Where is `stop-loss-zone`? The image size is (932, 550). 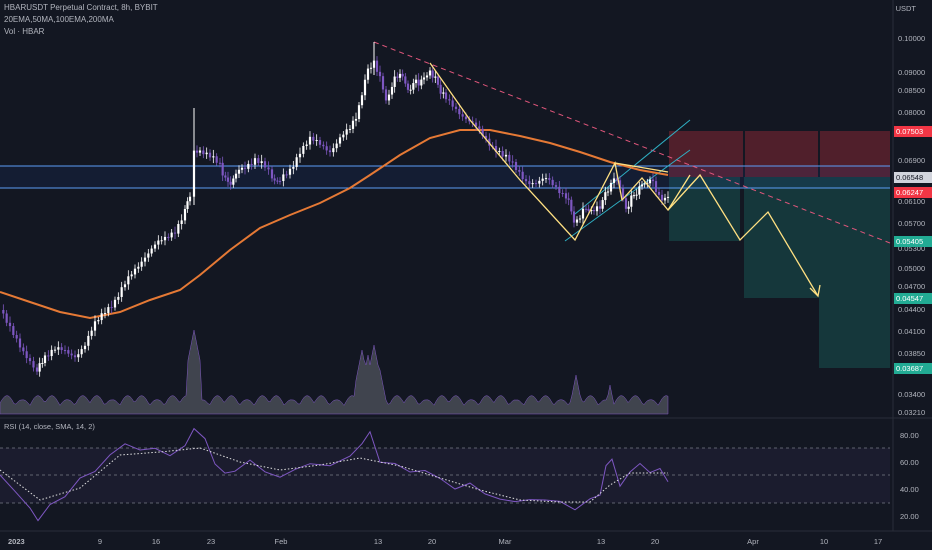
stop-loss-zone is located at coordinates (779, 154).